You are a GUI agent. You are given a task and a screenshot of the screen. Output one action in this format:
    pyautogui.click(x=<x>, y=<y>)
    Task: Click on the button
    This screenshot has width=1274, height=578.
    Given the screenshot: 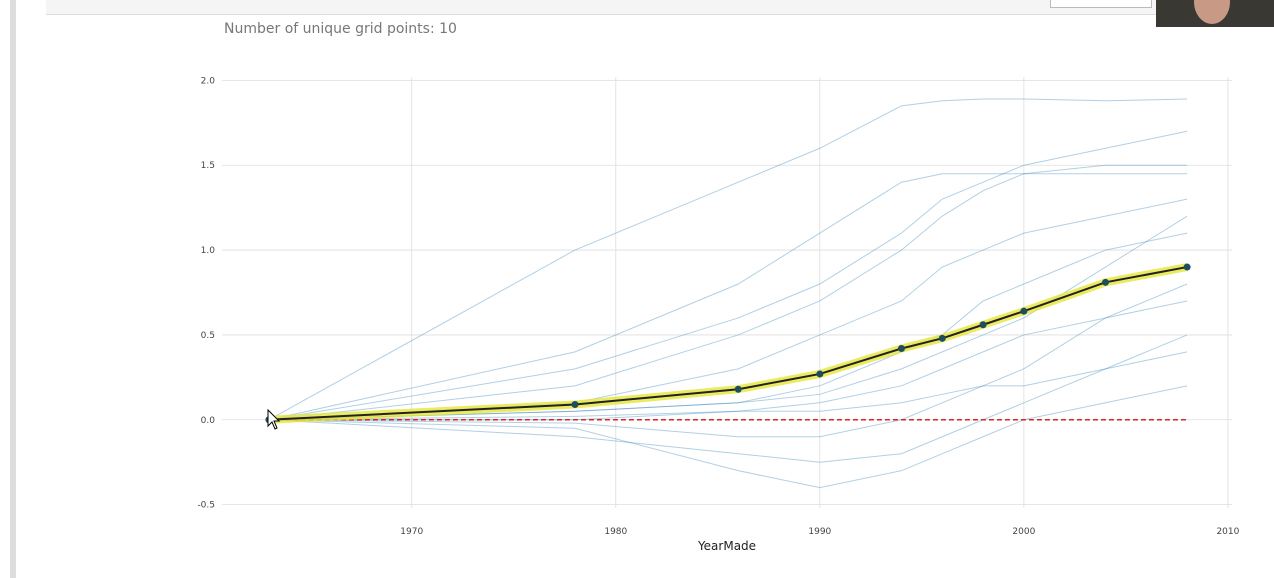 What is the action you would take?
    pyautogui.click(x=1101, y=4)
    